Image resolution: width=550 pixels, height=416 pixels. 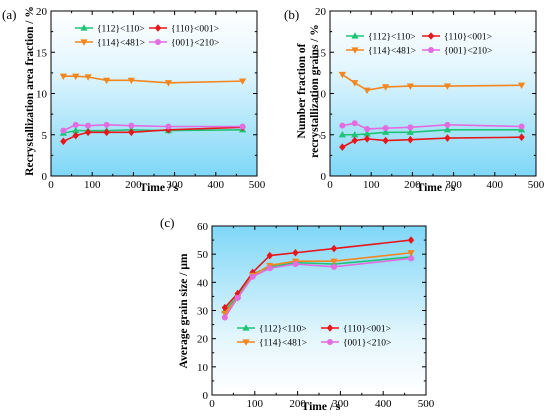 What do you see at coordinates (203, 368) in the screenshot?
I see `y-tick-label: 10` at bounding box center [203, 368].